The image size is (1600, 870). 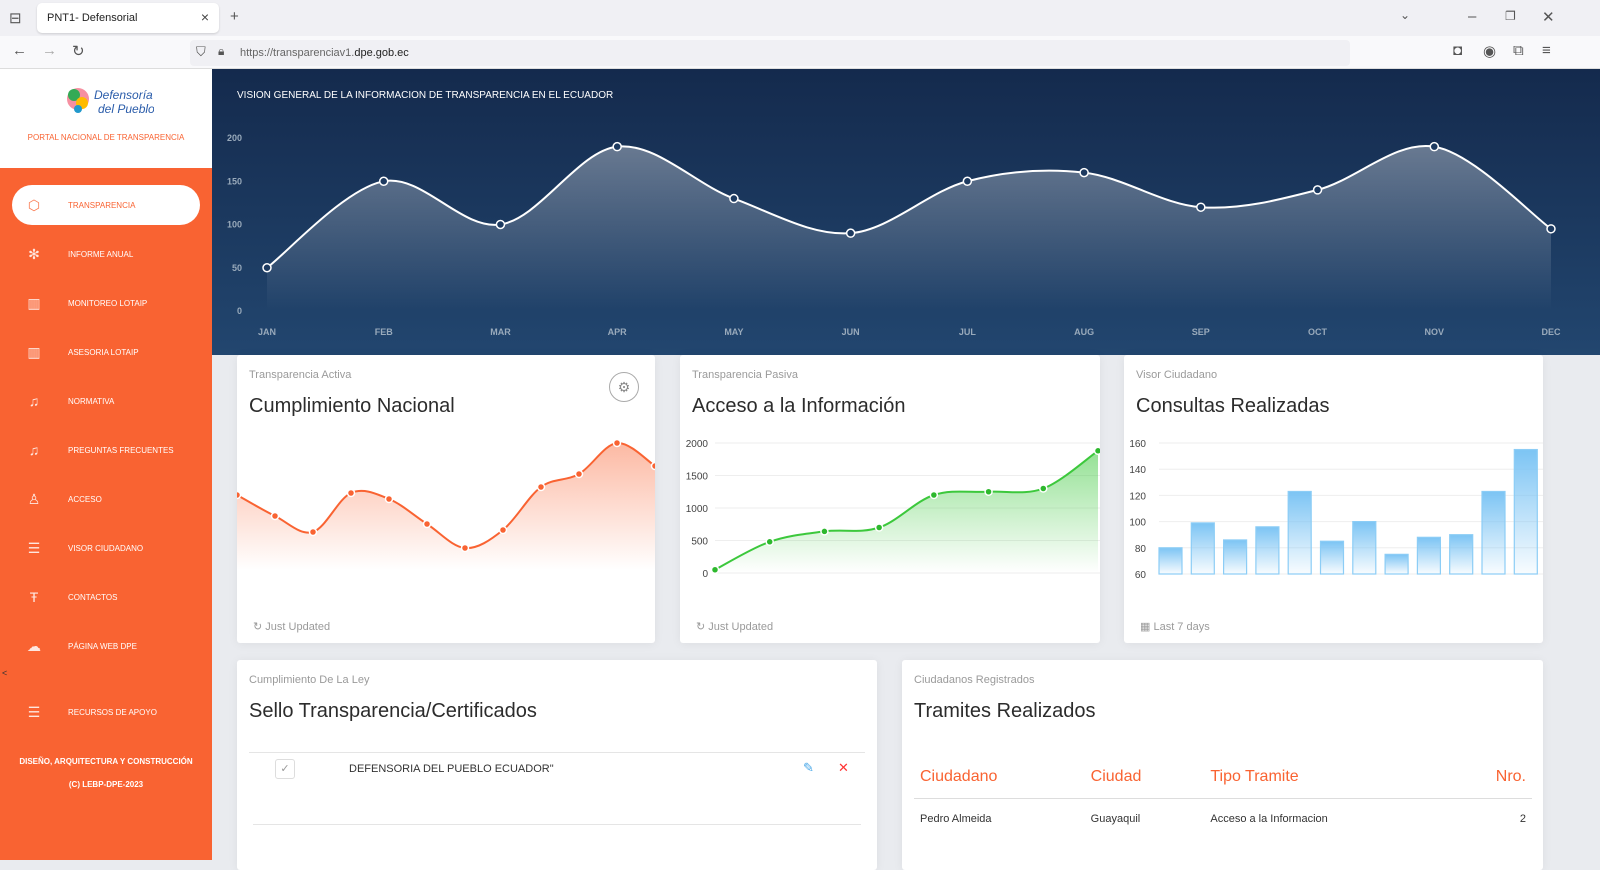 I want to click on lock-icon: 🔒︎, so click(x=221, y=51).